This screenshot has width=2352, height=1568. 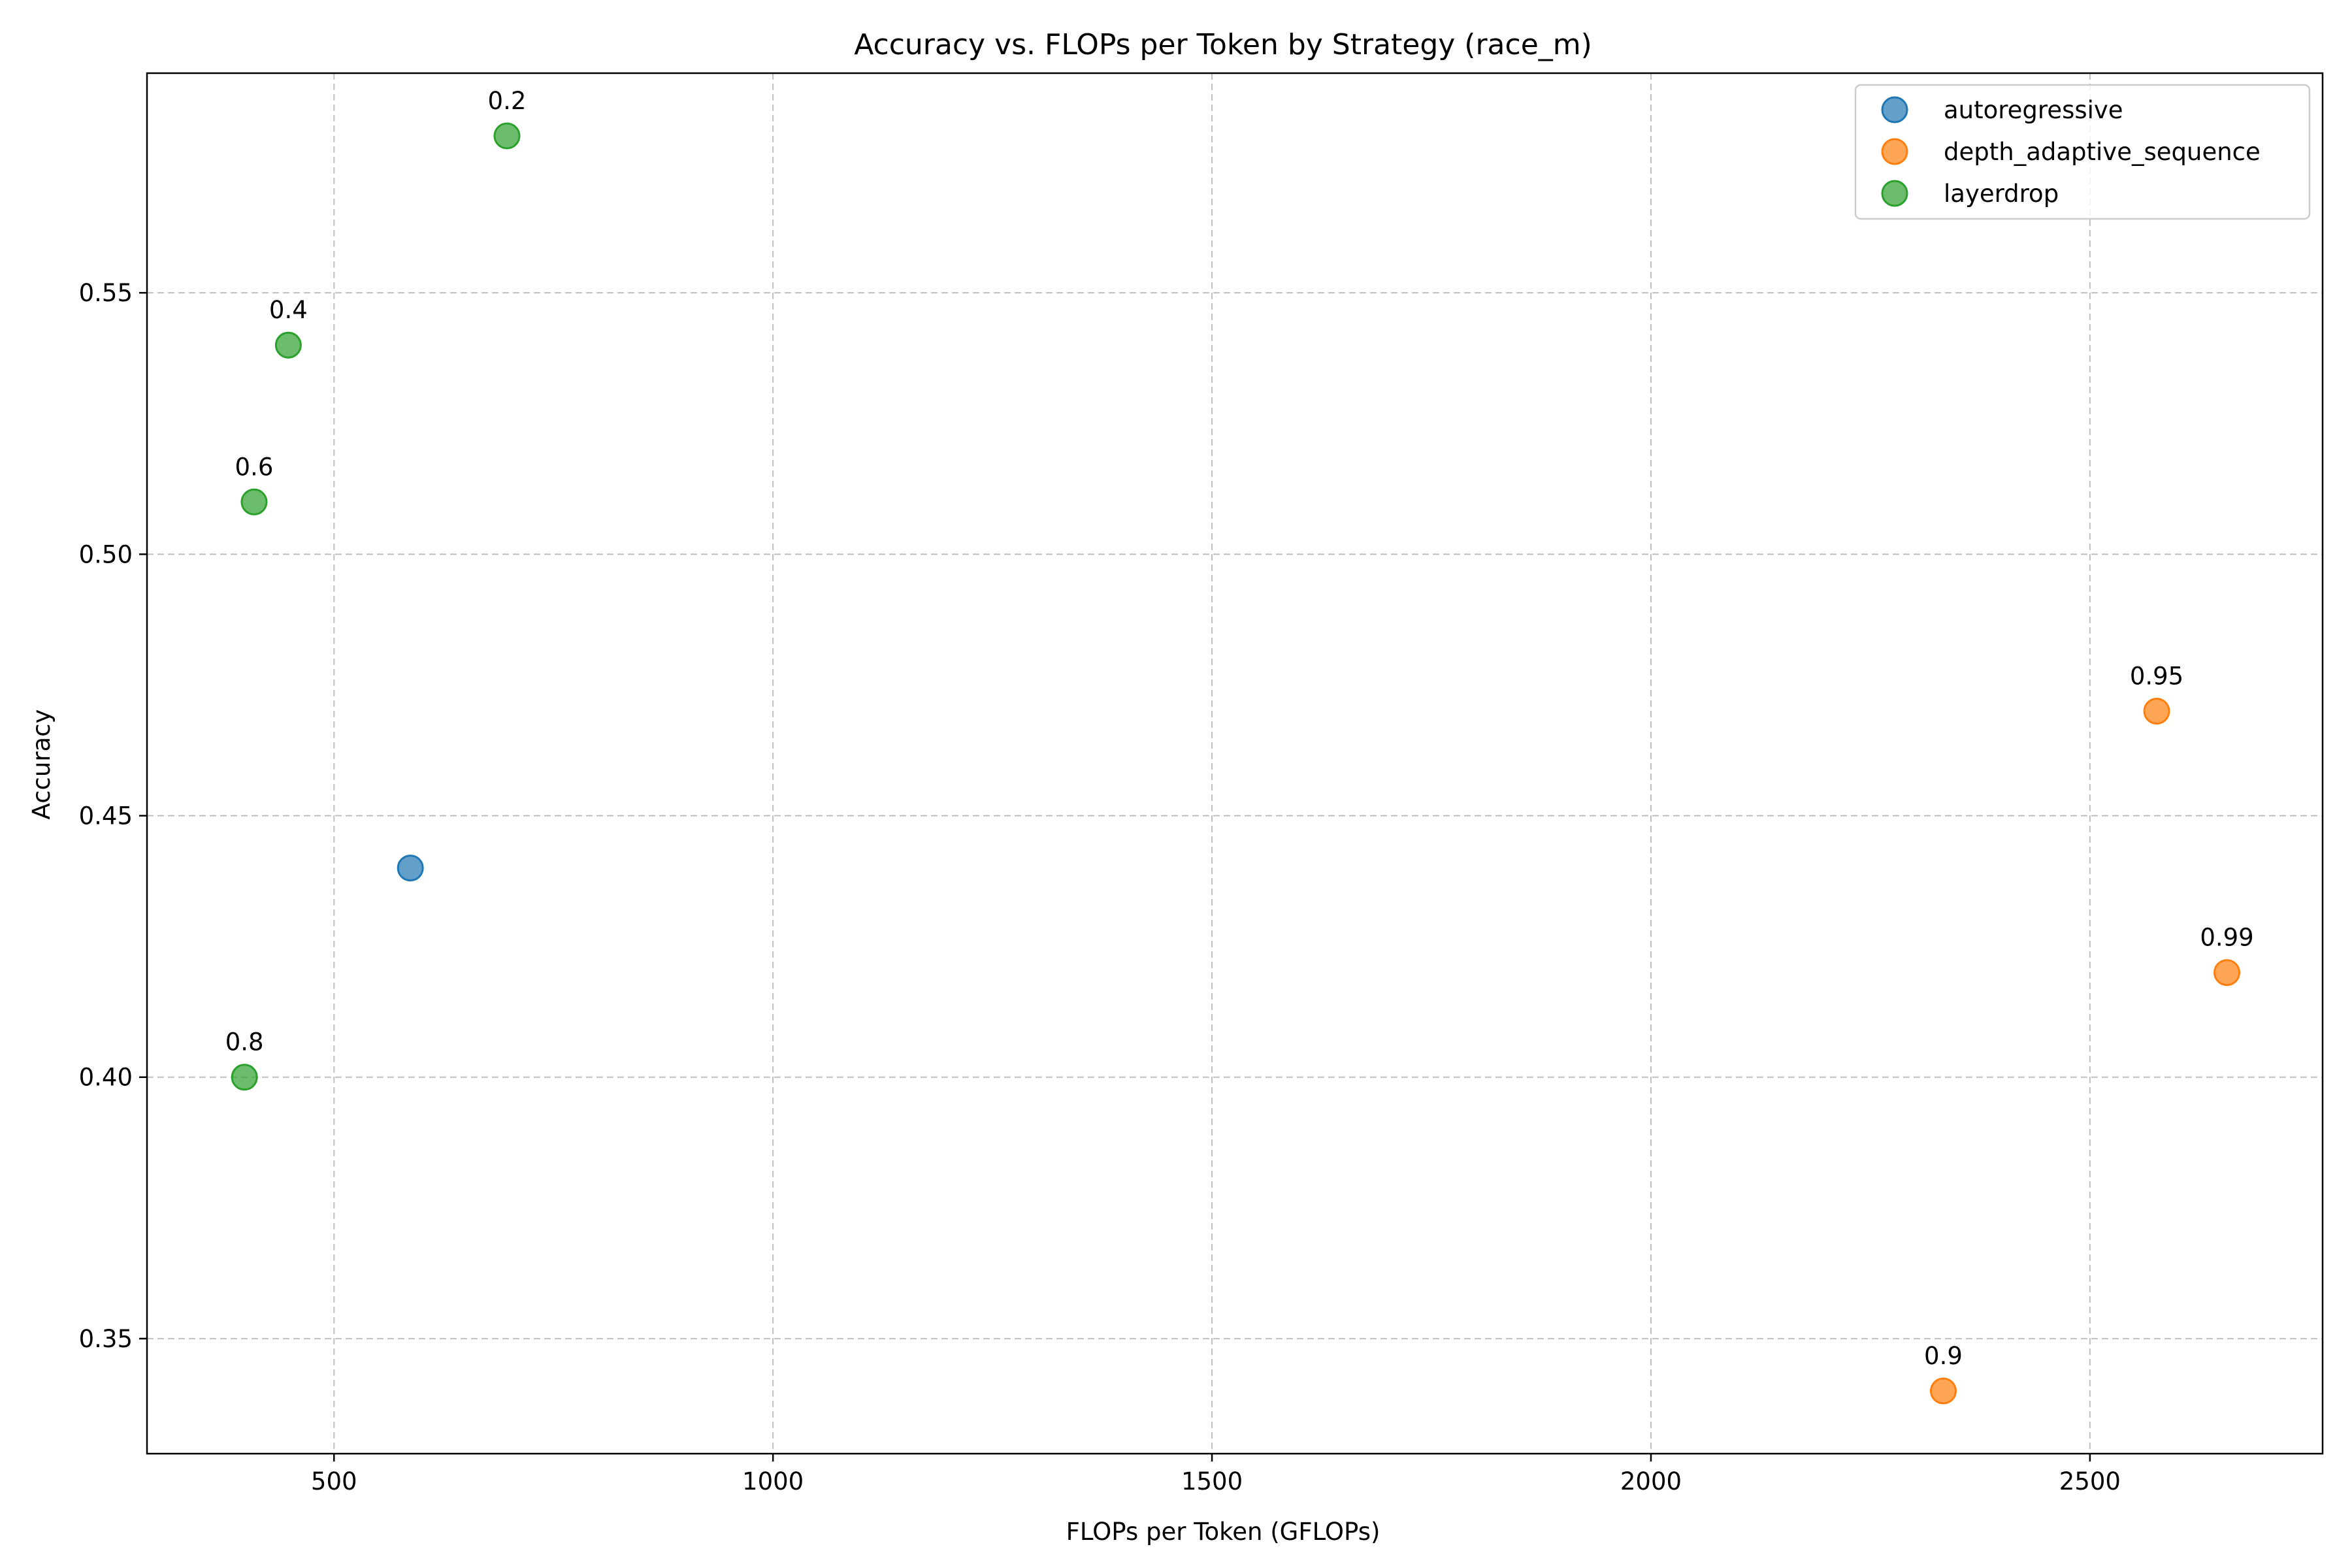 What do you see at coordinates (254, 467) in the screenshot?
I see `point-annotation: 0.6` at bounding box center [254, 467].